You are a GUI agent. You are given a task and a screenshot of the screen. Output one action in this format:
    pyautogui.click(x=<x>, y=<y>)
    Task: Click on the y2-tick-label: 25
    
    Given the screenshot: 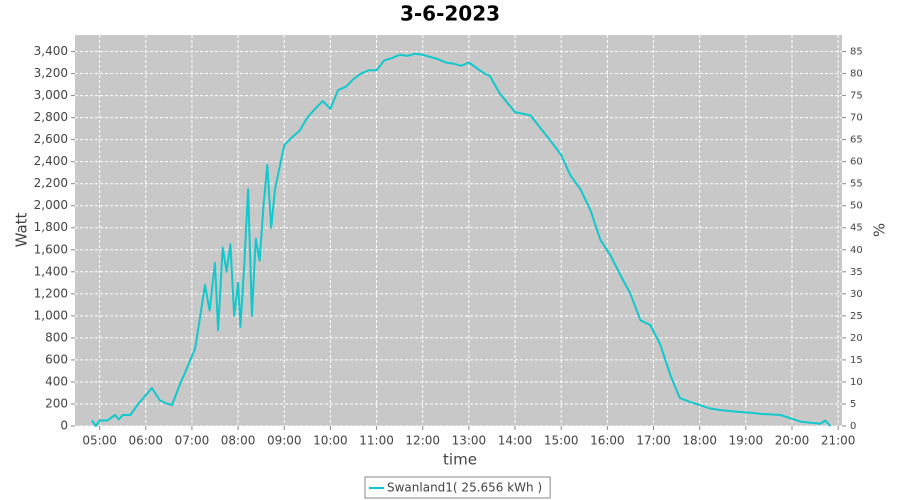 What is the action you would take?
    pyautogui.click(x=856, y=316)
    